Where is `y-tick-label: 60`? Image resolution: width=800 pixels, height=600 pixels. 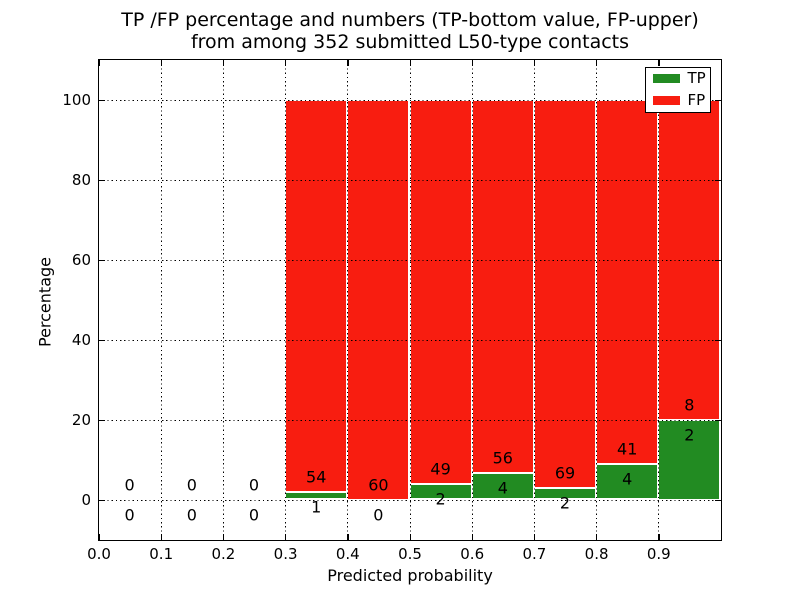 y-tick-label: 60 is located at coordinates (81, 260).